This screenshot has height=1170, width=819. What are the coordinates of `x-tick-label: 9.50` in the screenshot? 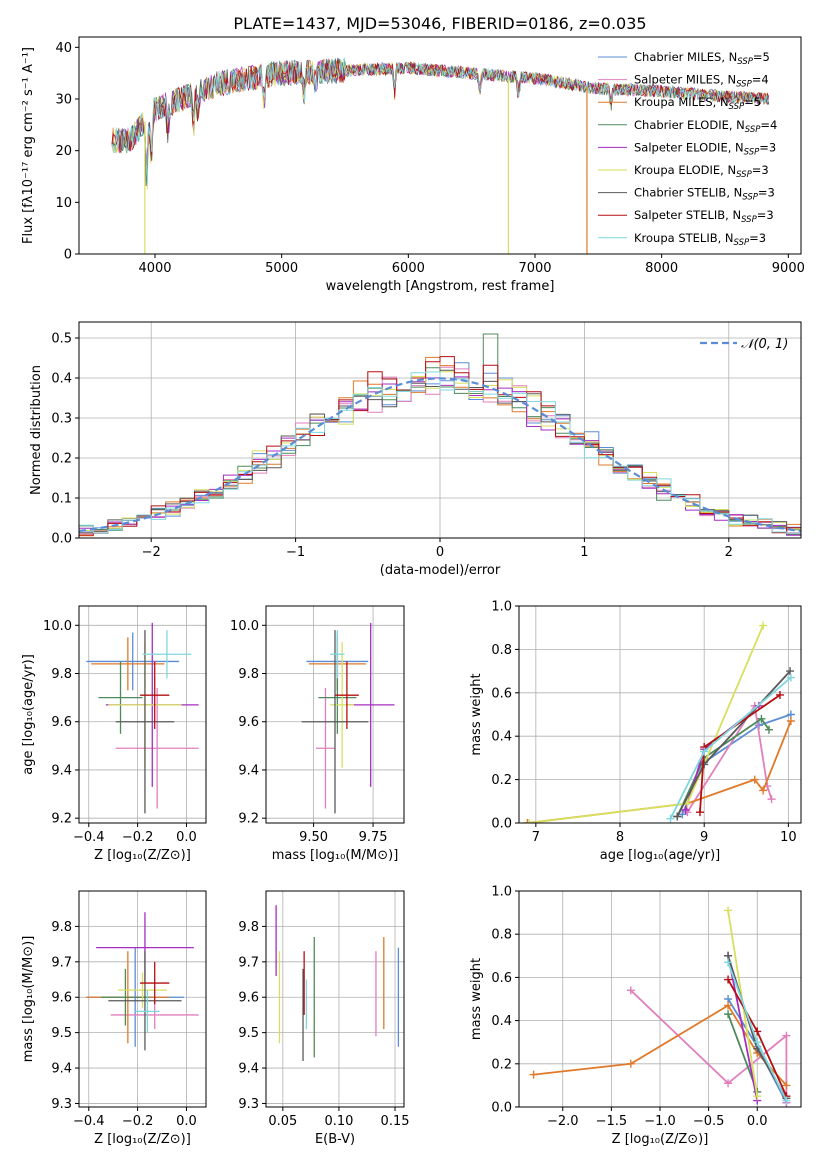 It's located at (313, 837).